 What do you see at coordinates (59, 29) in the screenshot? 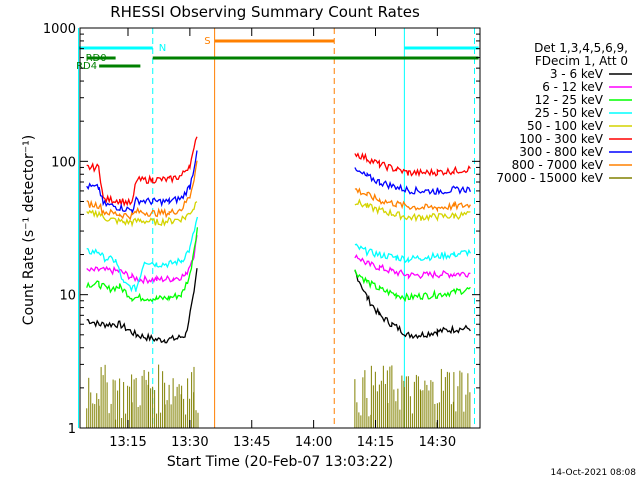
I see `y-tick-label-3: 1000` at bounding box center [59, 29].